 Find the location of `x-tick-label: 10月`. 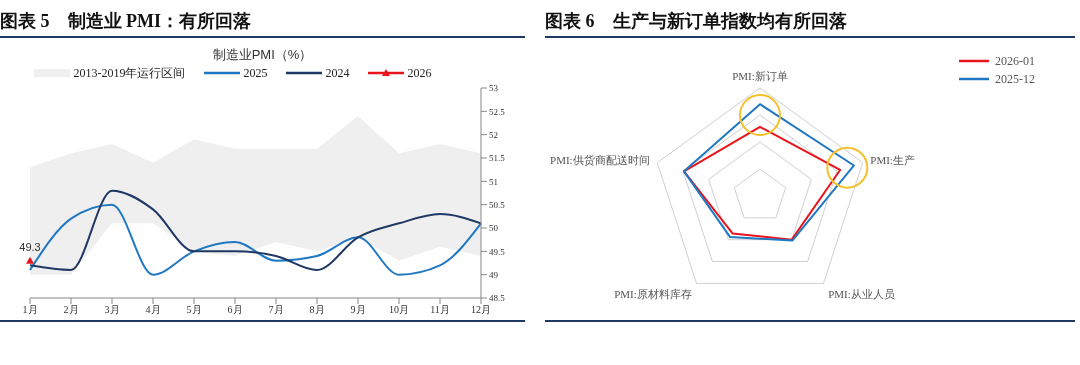

x-tick-label: 10月 is located at coordinates (399, 310).